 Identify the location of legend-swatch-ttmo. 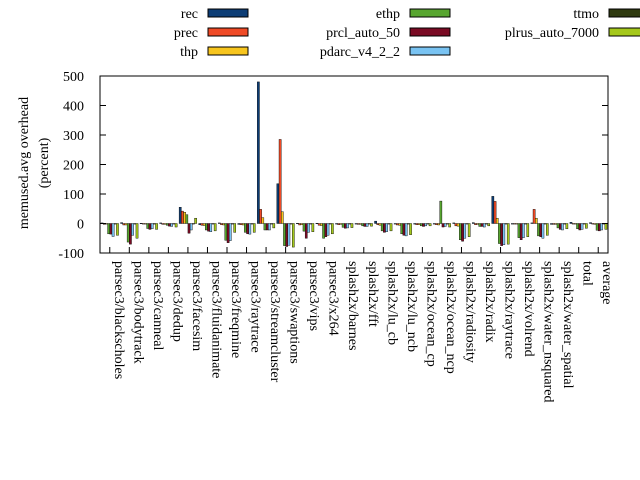
(624, 13).